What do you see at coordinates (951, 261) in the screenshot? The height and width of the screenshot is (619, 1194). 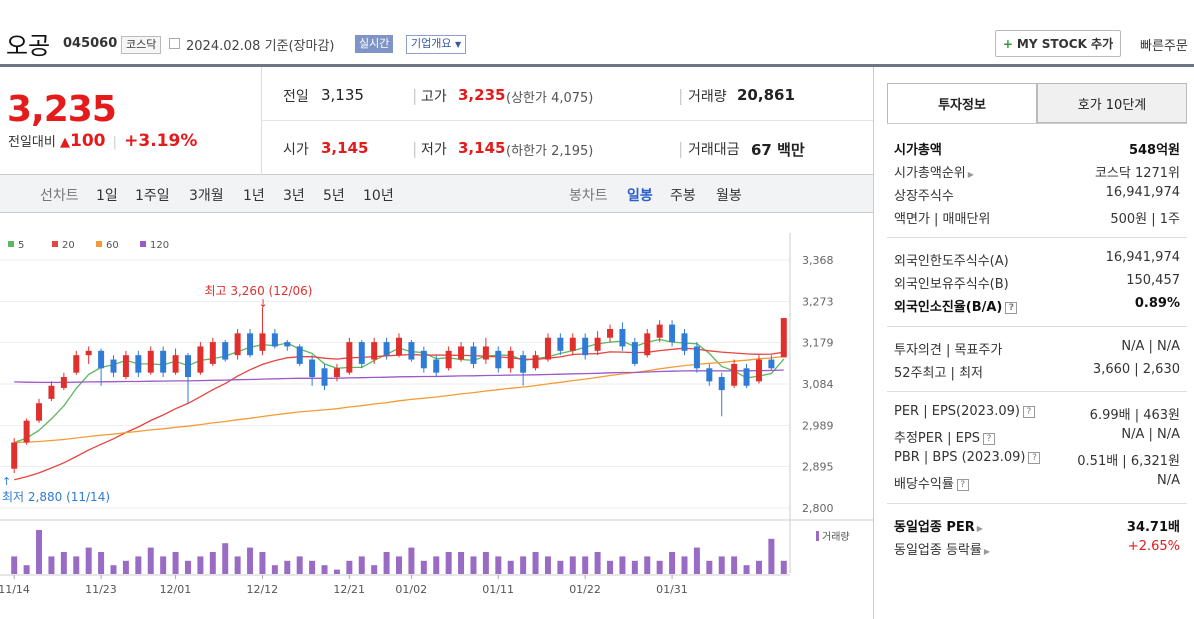 I see `label: 외국인한도주식수(A)` at bounding box center [951, 261].